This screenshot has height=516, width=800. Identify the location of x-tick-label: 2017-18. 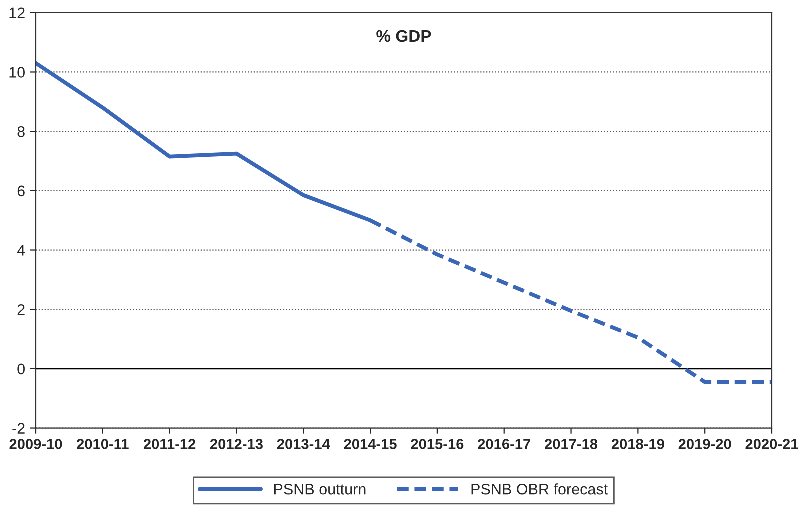
(571, 444).